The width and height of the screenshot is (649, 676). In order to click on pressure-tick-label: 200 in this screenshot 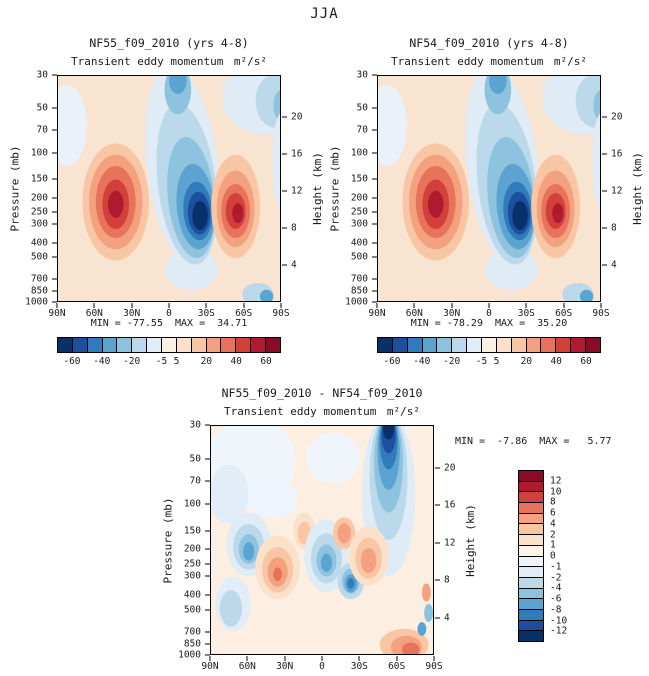, I will do `click(39, 198)`.